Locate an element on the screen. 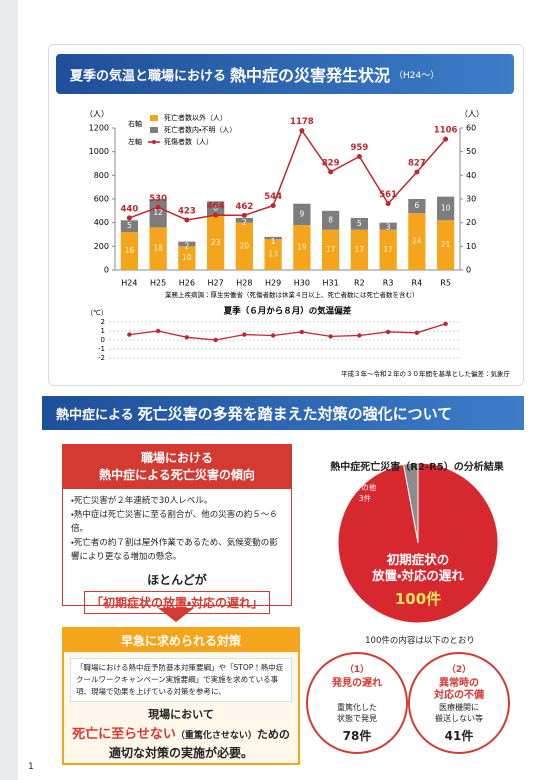 This screenshot has width=552, height=780. breakdown-item: （1） 発見の遅れ 重篤化した 状態で発見 78件 is located at coordinates (357, 703).